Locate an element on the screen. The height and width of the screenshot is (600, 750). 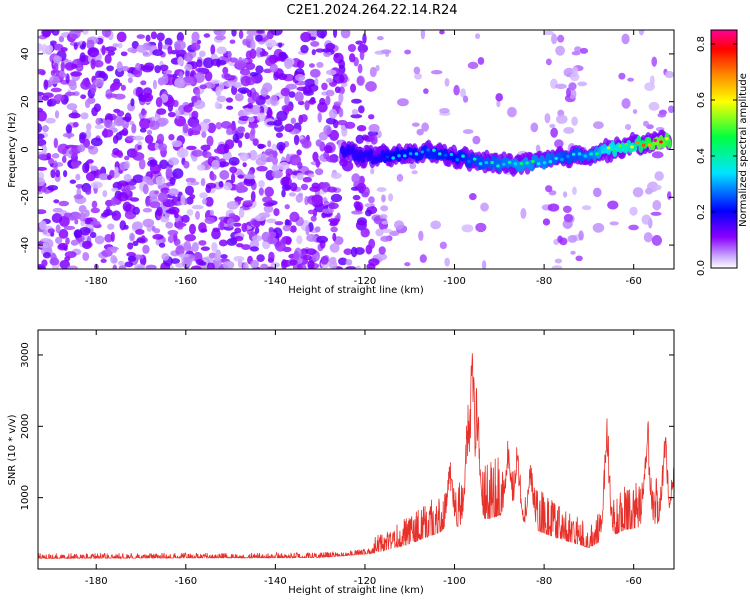
colorbar-tick-label: 0.6 is located at coordinates (701, 100).